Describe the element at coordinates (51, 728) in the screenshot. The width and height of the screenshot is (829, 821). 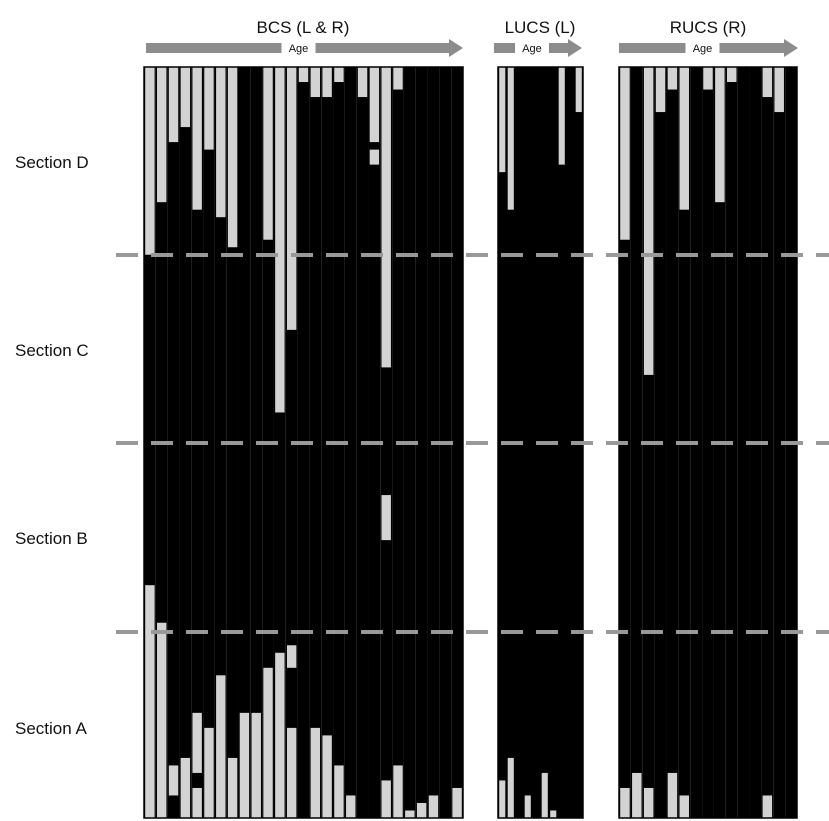
I see `row-label-a: Section A` at that location.